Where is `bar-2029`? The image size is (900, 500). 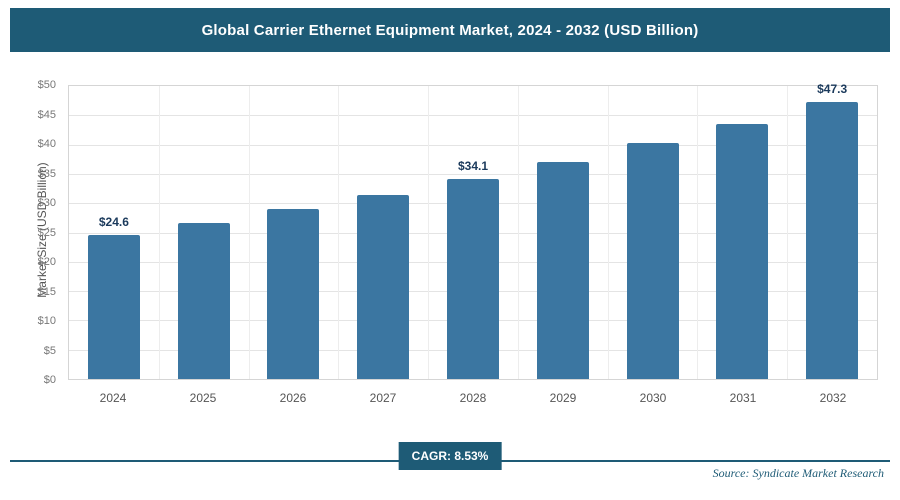
bar-2029 is located at coordinates (562, 270).